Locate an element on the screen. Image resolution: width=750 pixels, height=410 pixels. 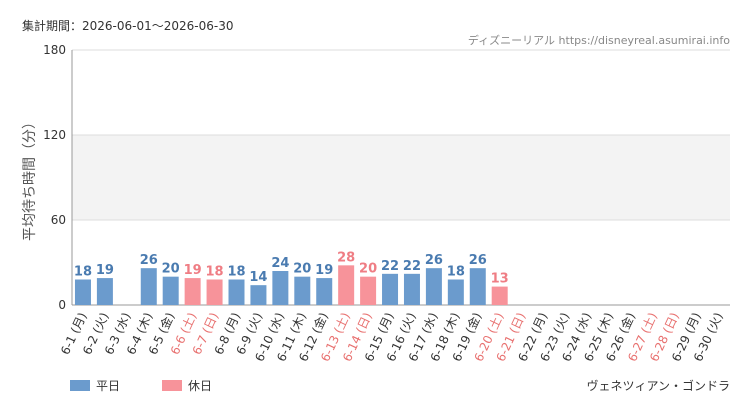
value-label: 14 is located at coordinates (258, 277).